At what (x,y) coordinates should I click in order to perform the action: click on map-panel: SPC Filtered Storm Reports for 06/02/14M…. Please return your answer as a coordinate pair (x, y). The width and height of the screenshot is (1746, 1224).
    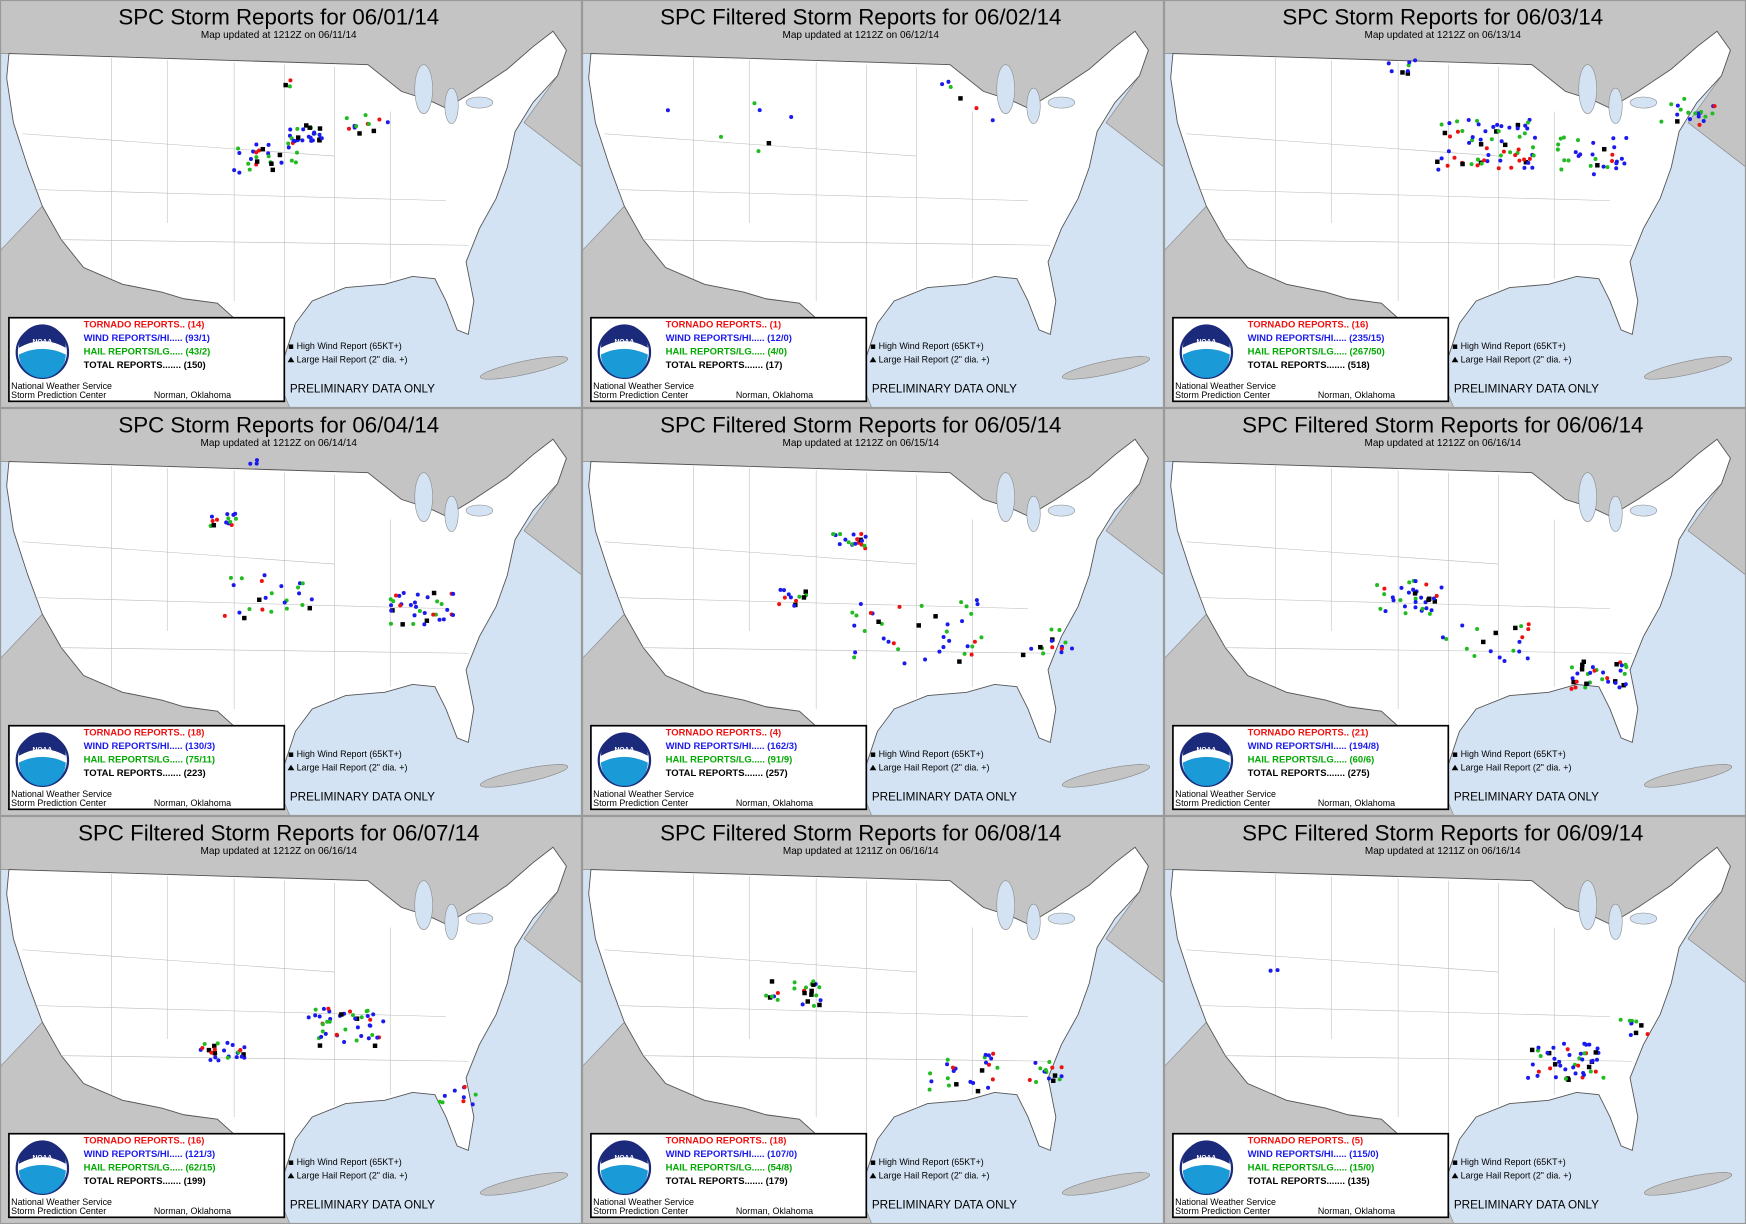
    Looking at the image, I should click on (873, 204).